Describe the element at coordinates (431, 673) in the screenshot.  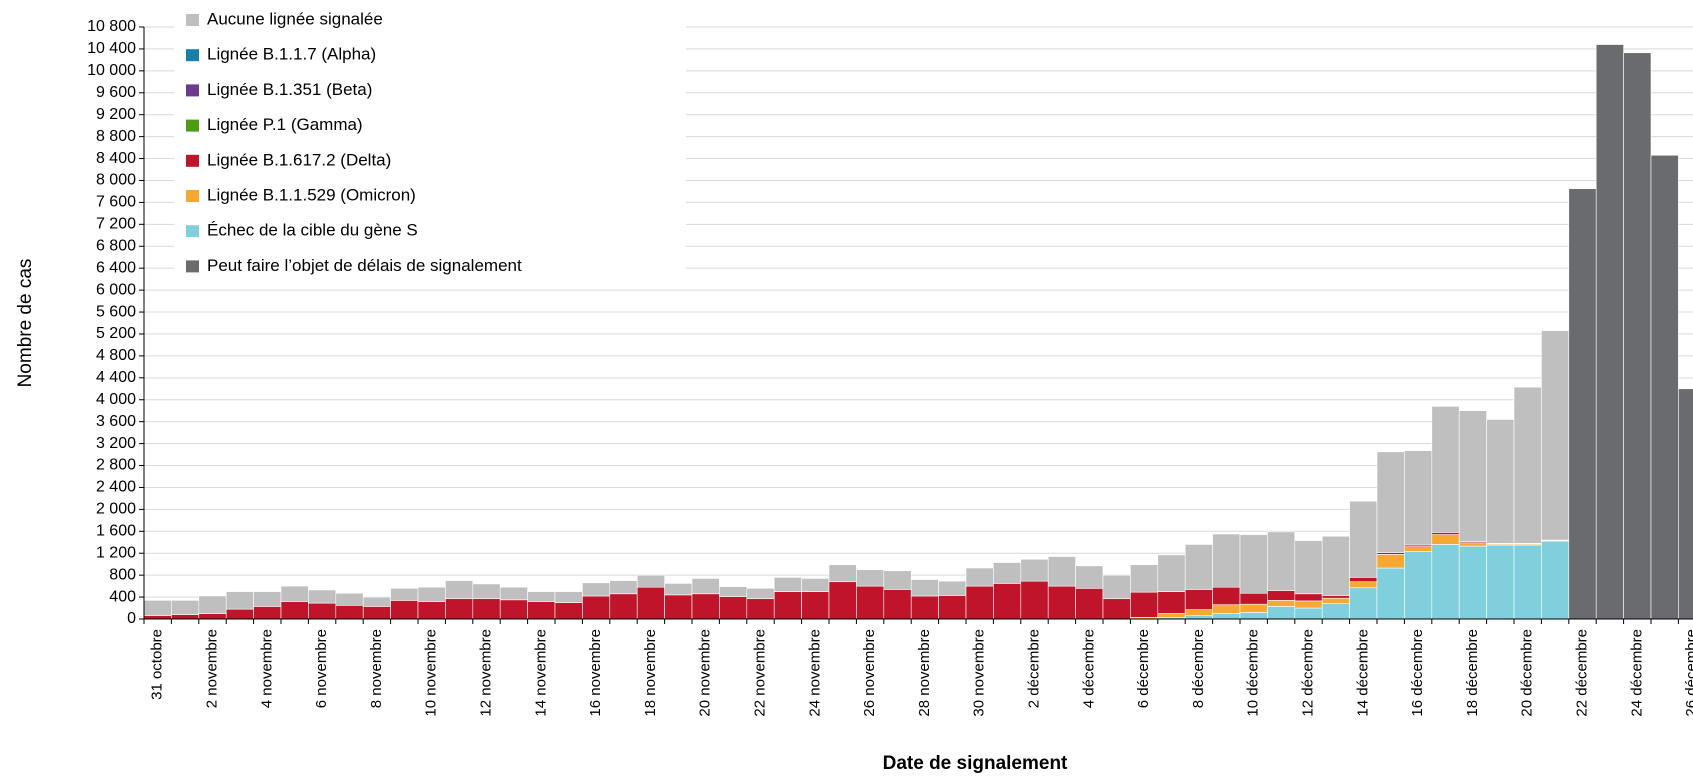
I see `x-tick-label: 10 novembre` at that location.